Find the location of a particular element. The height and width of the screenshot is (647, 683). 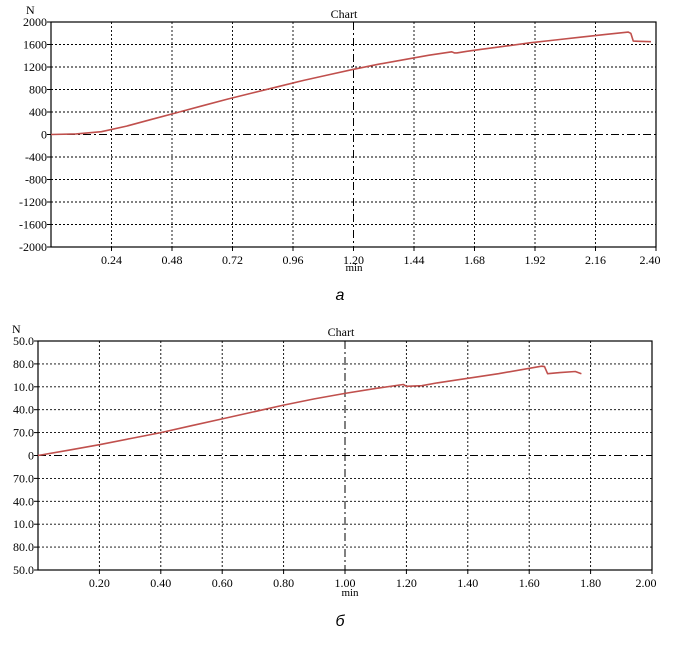

y-tick-label: -400 is located at coordinates (36, 157).